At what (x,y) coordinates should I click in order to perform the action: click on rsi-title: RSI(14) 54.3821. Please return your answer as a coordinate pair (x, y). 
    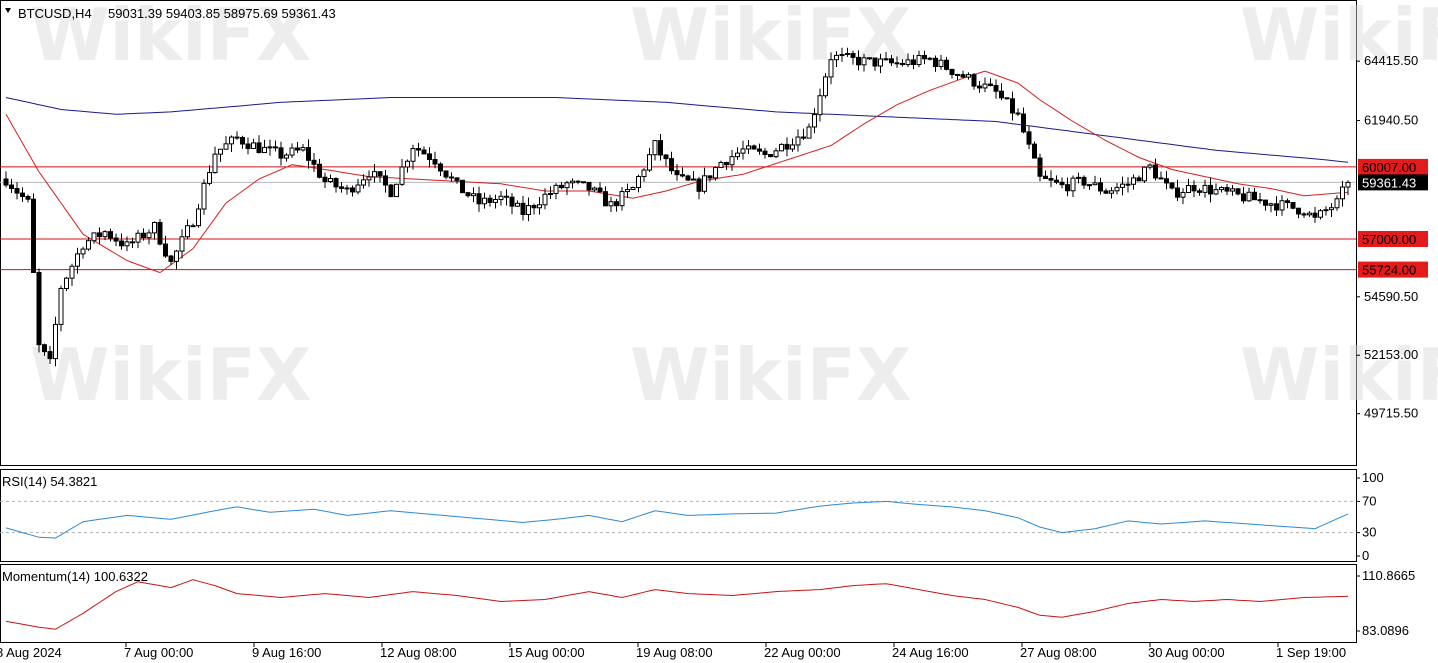
    Looking at the image, I should click on (49, 481).